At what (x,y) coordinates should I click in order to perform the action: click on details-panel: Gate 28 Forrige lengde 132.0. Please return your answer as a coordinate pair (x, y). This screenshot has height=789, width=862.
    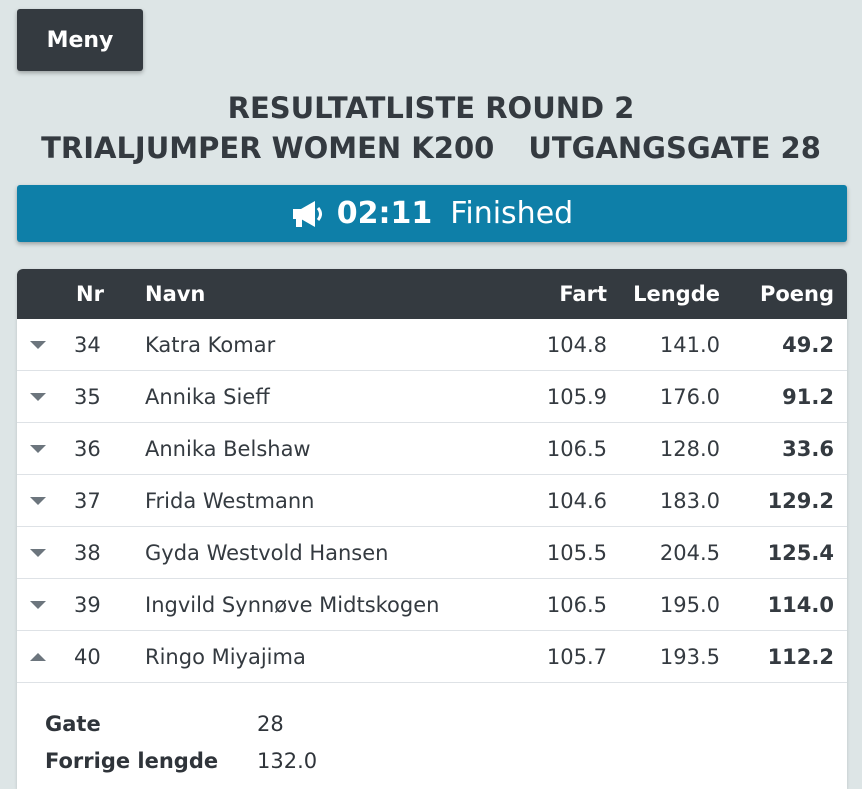
    Looking at the image, I should click on (432, 731).